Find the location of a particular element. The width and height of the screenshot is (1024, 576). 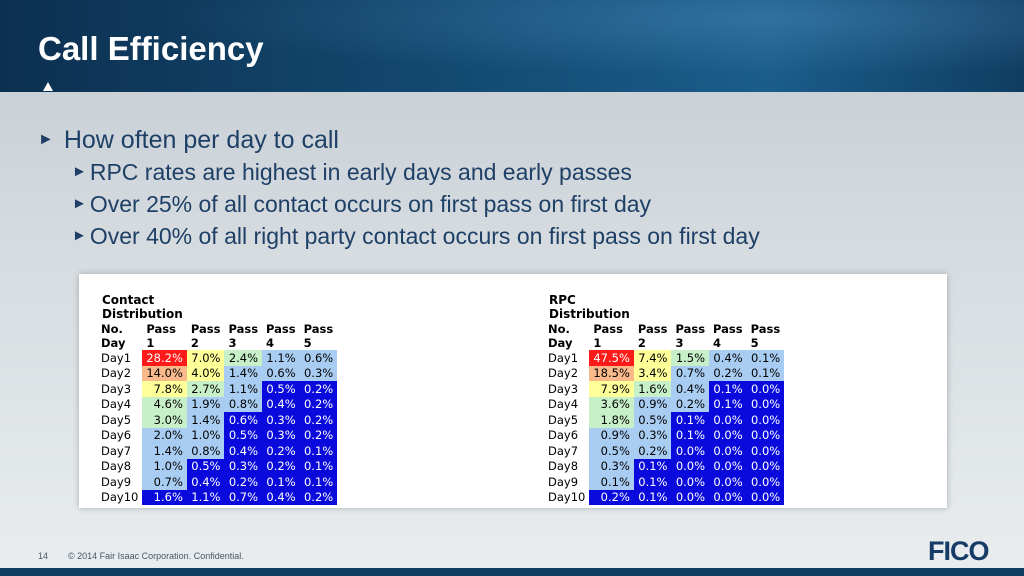

table-row: Day9 0.1% 0.1% 0.0% 0.0% 0.0% is located at coordinates (664, 482).